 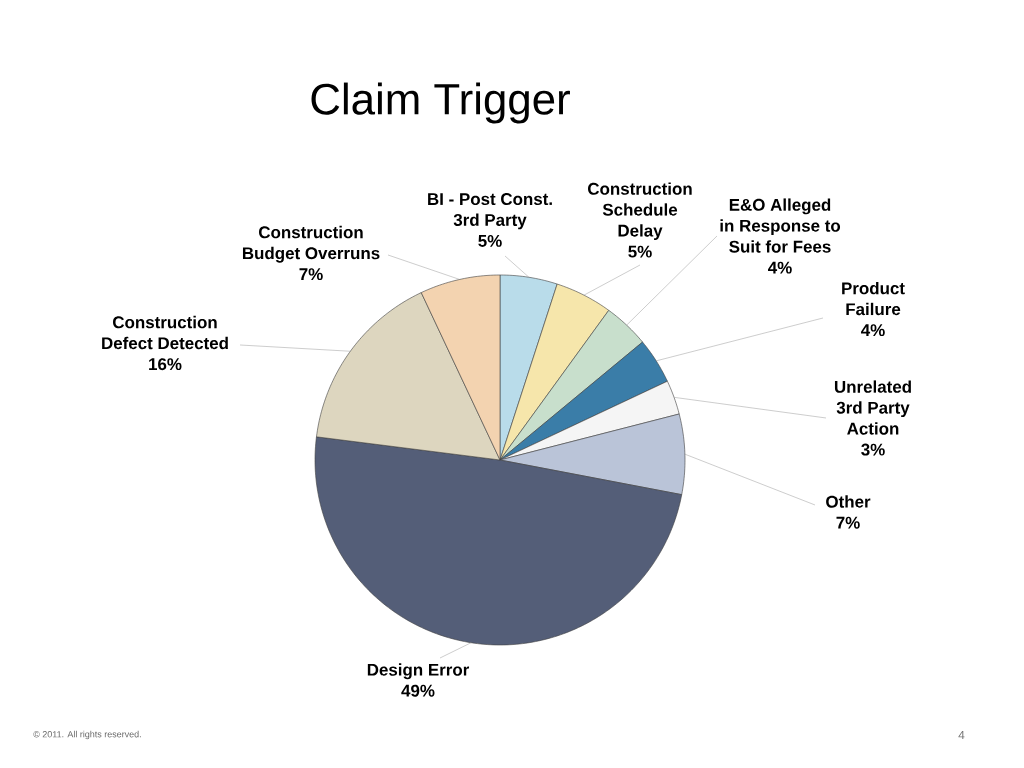 I want to click on slice-label: Other, so click(x=848, y=501).